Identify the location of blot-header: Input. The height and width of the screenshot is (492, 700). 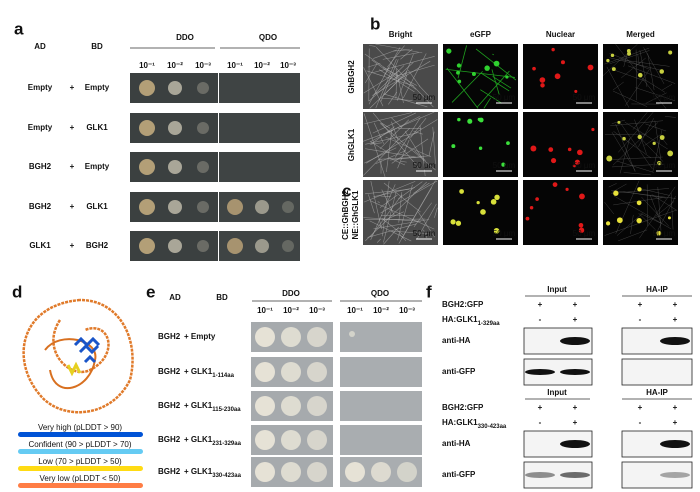
(557, 392).